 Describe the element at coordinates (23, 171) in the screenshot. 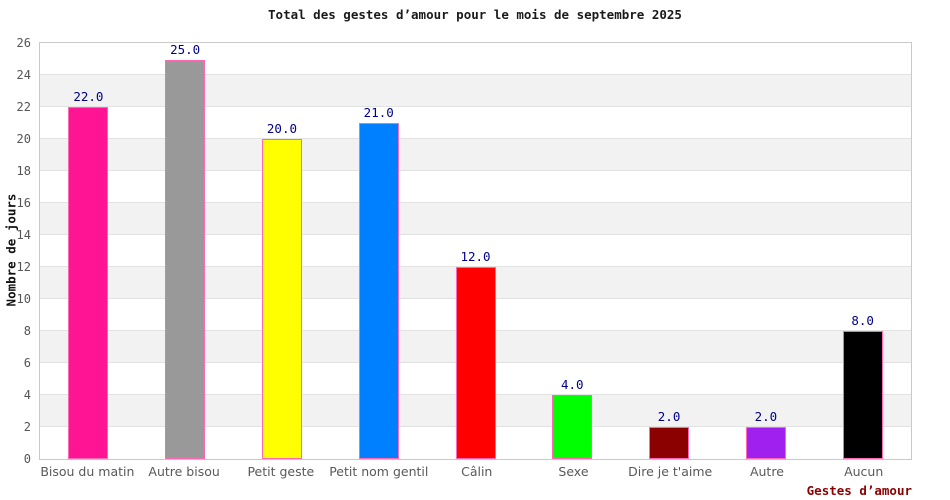

I see `y-tick-label: 18` at that location.